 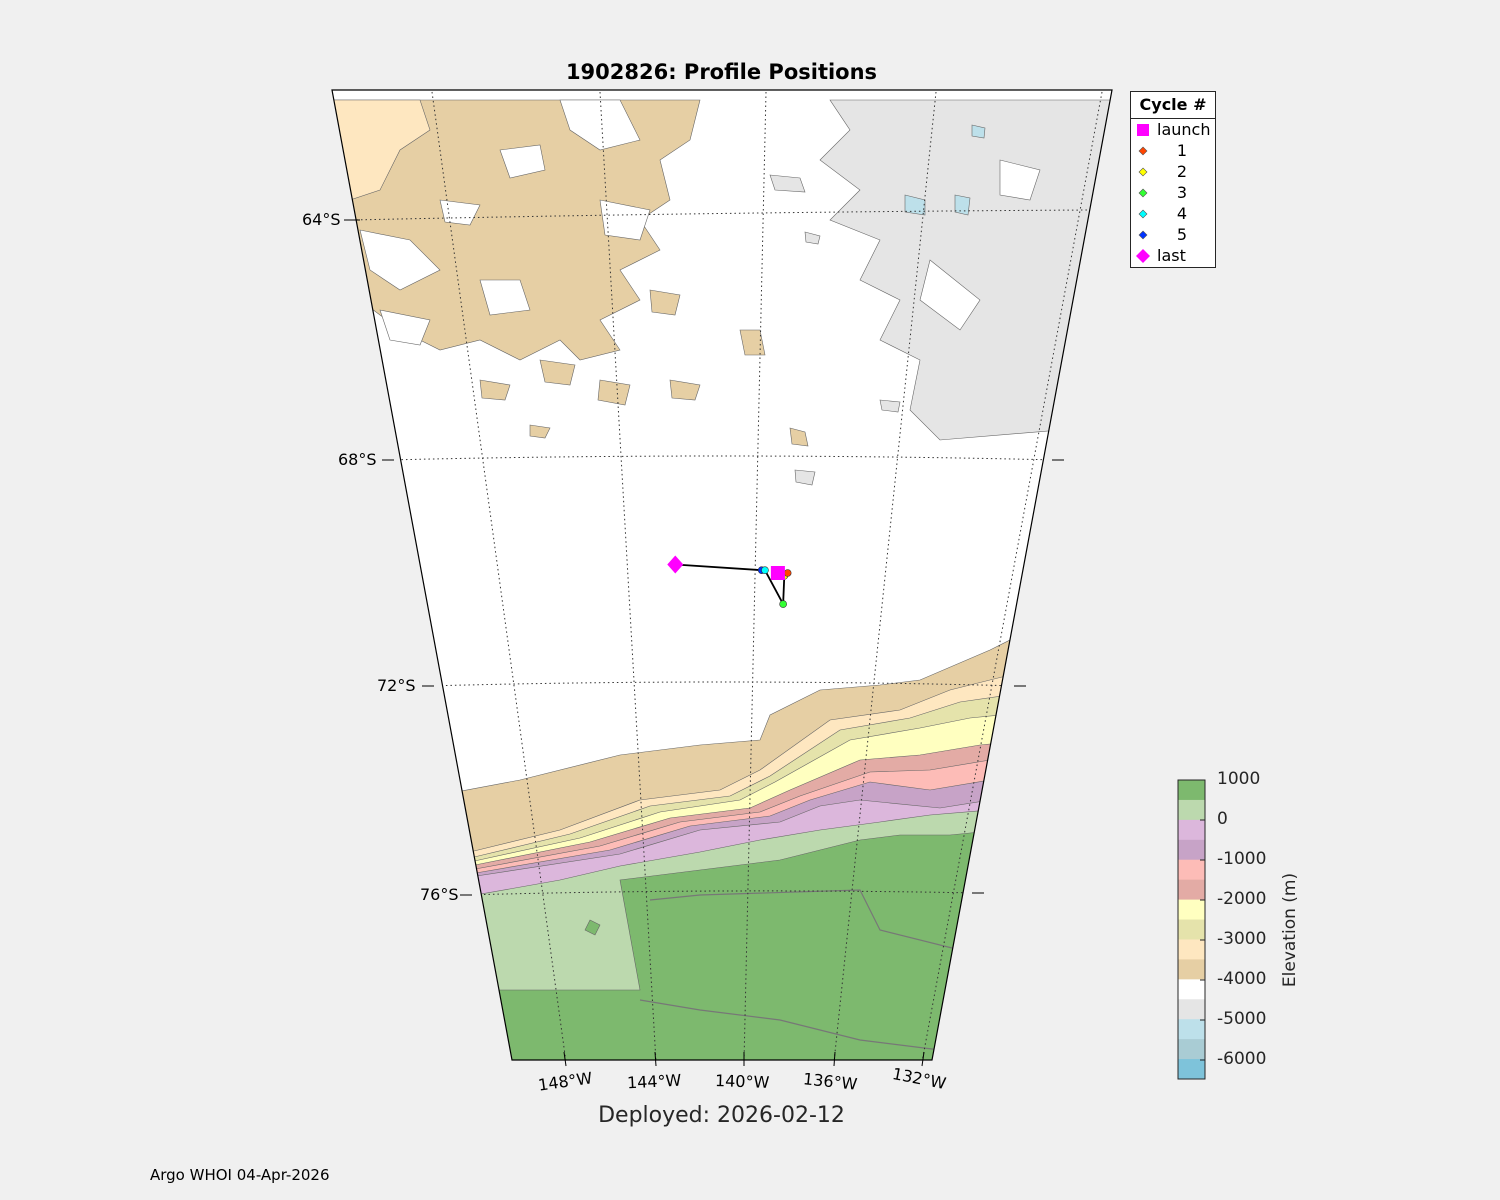 What do you see at coordinates (396, 685) in the screenshot?
I see `lat-label-72: 72°S` at bounding box center [396, 685].